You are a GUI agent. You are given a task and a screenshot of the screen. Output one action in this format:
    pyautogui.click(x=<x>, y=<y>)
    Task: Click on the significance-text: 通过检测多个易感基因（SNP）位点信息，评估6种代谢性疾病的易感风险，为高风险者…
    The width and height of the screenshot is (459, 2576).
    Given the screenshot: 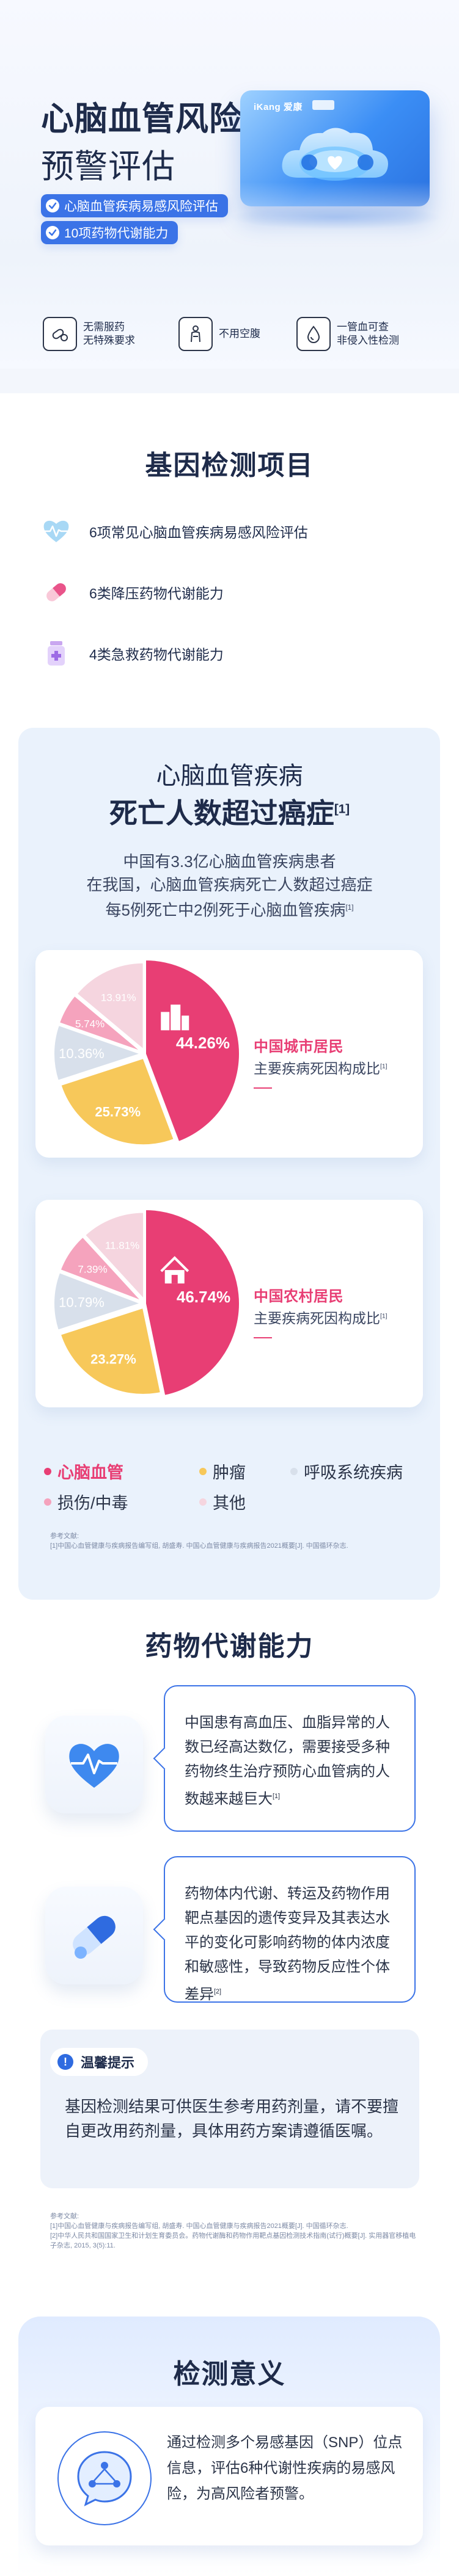 What is the action you would take?
    pyautogui.click(x=285, y=2468)
    